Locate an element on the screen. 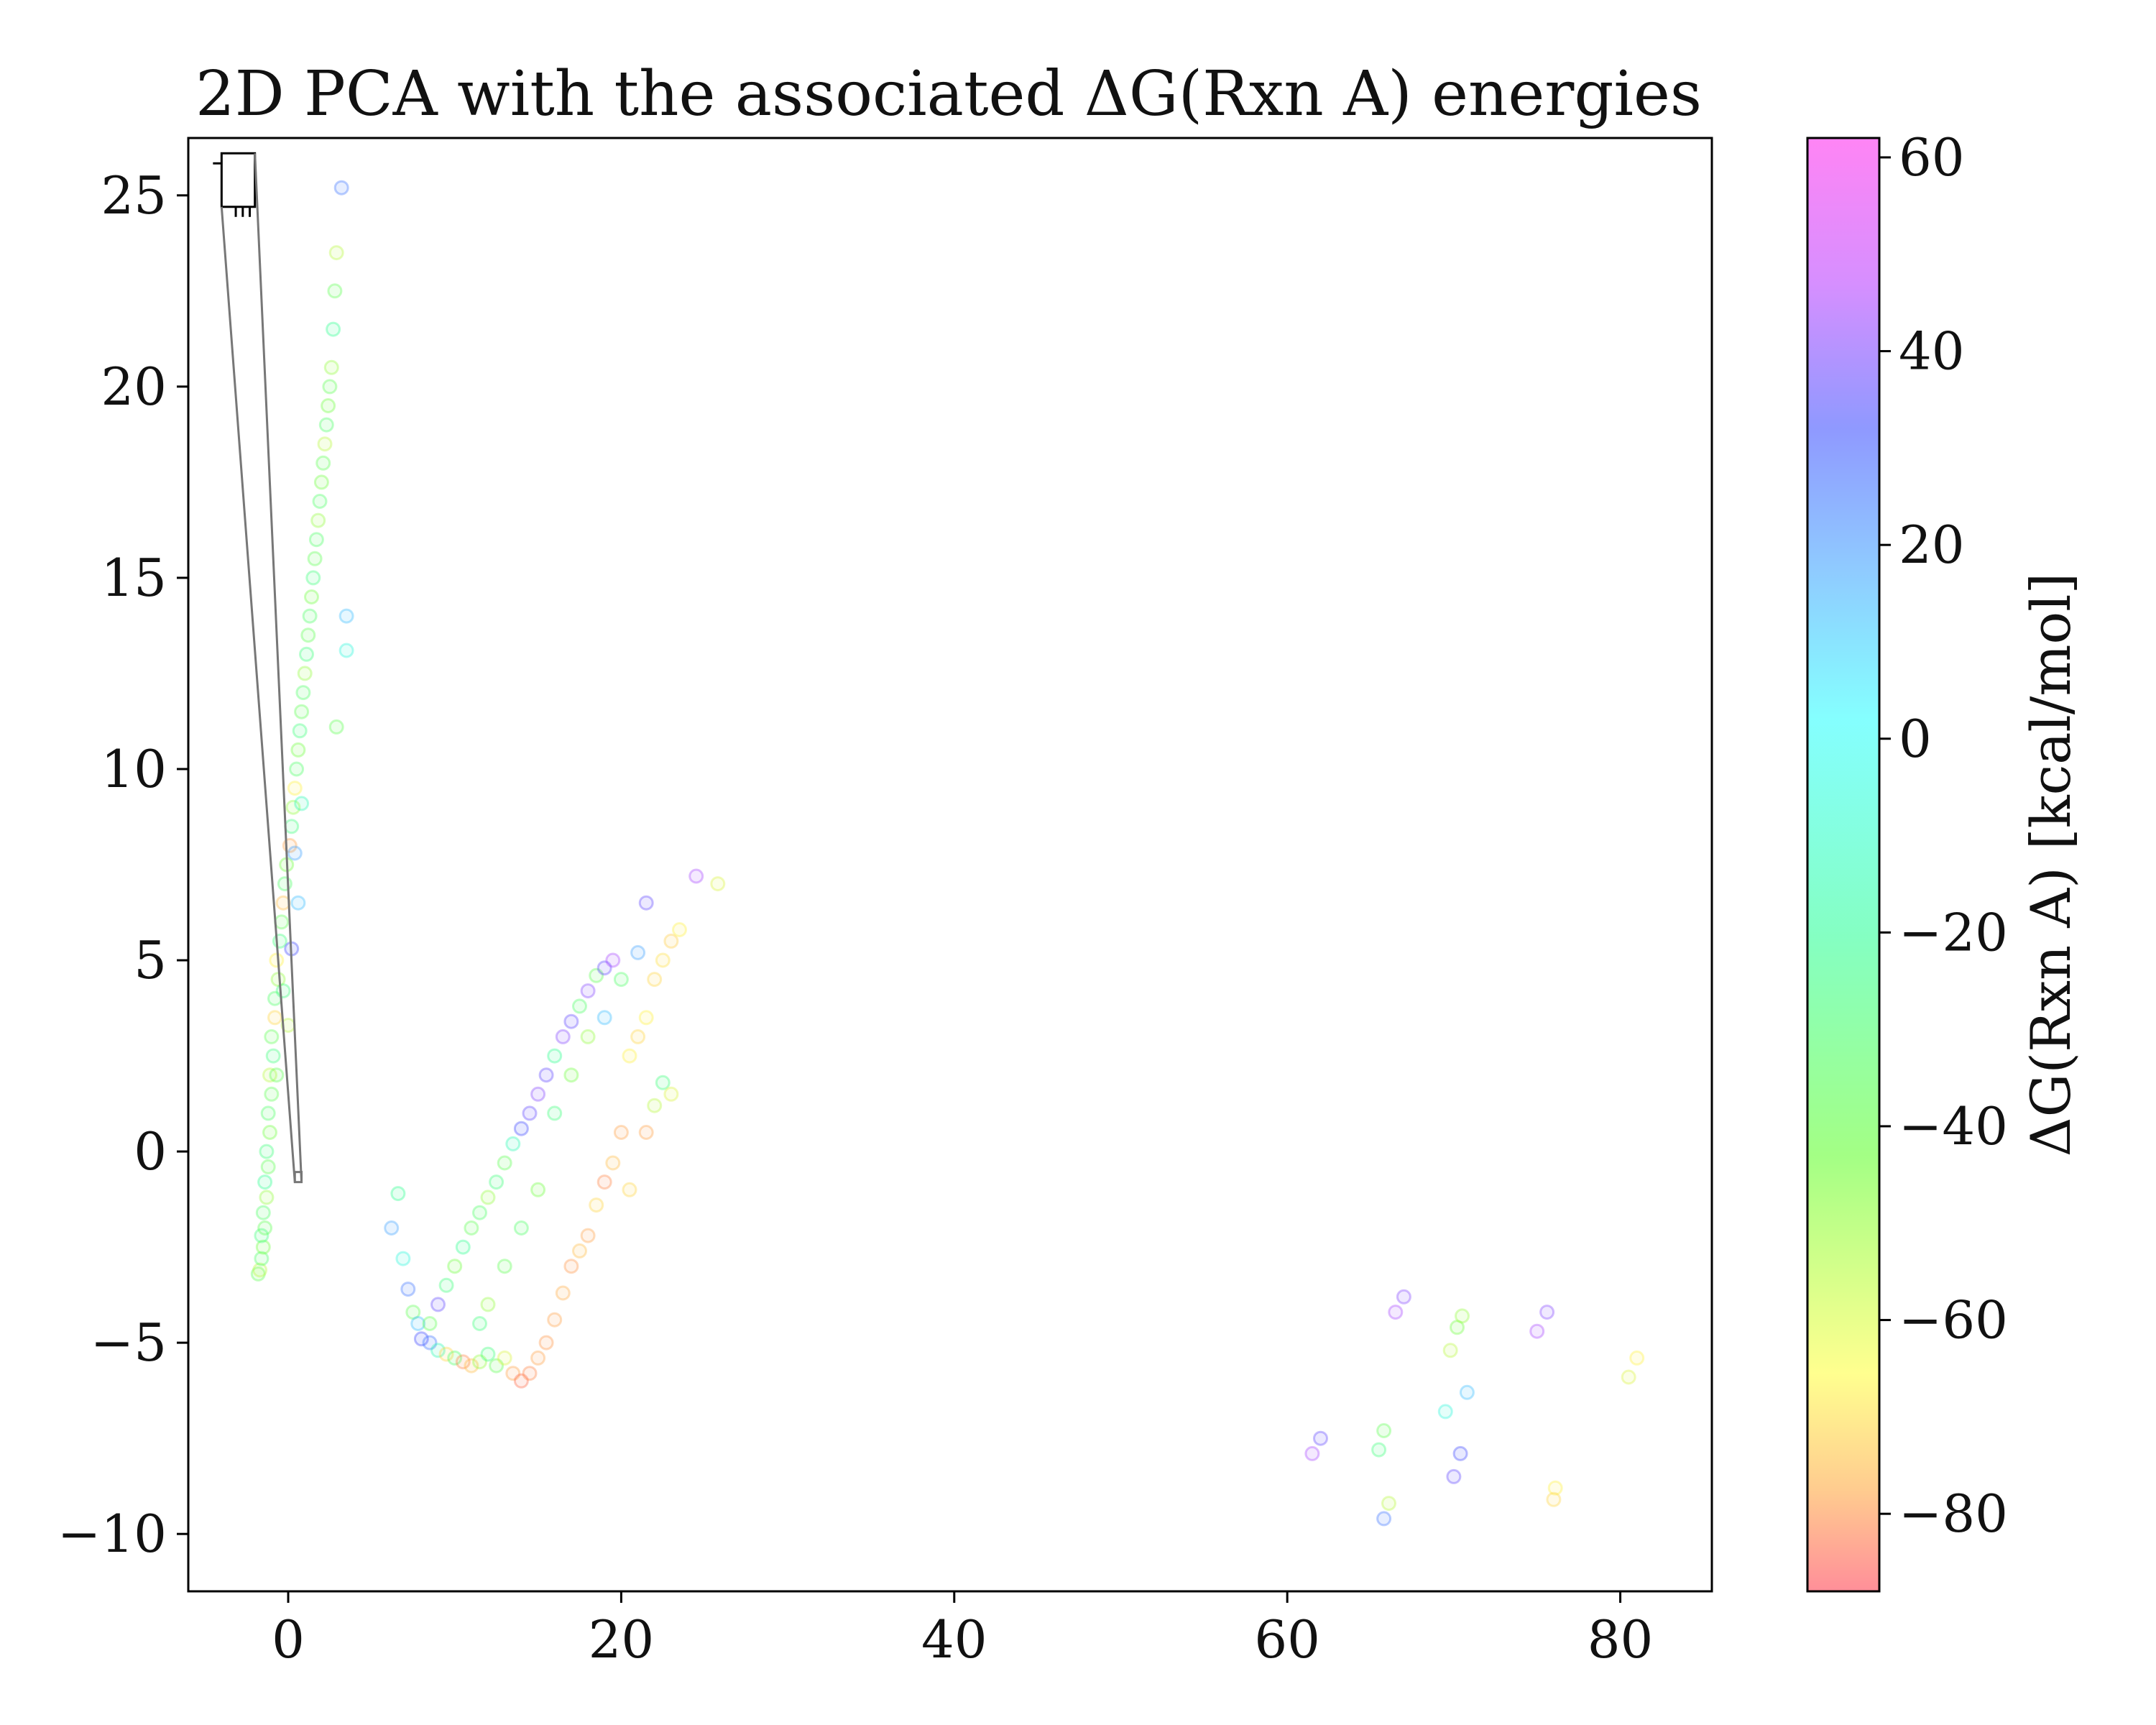 Image resolution: width=2156 pixels, height=1725 pixels. x-tick-label: 60 is located at coordinates (1287, 1639).